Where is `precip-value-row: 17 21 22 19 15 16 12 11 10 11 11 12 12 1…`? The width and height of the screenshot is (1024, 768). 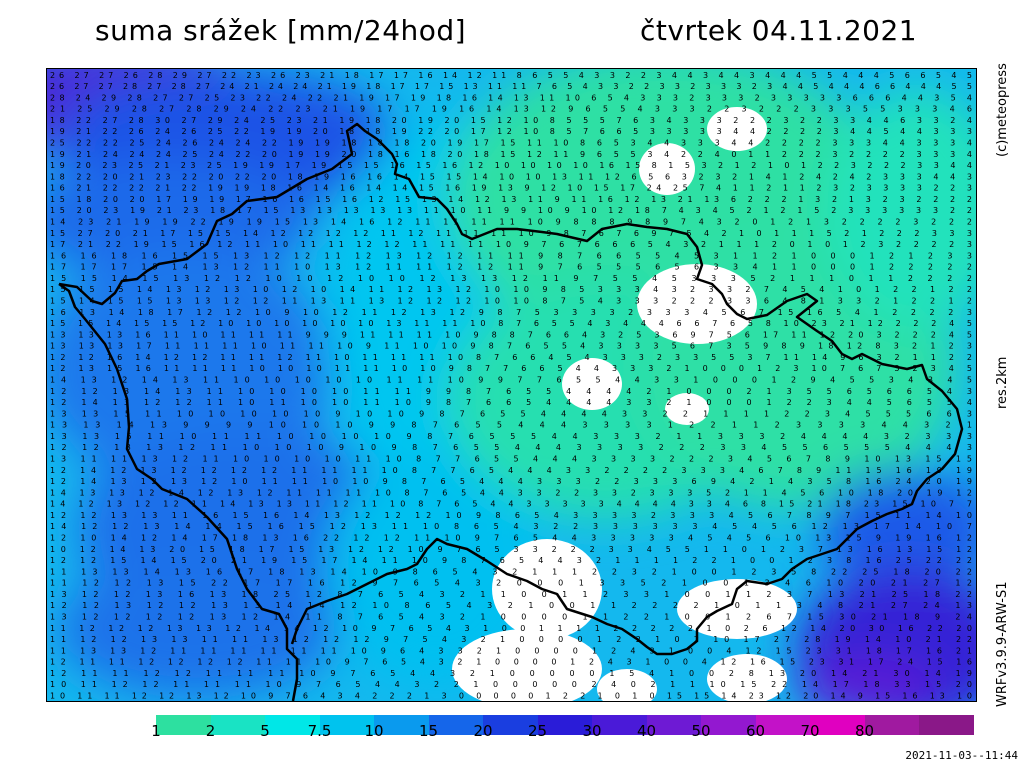
precip-value-row: 17 21 22 19 15 16 12 11 10 11 11 12 12 1… is located at coordinates (511, 244).